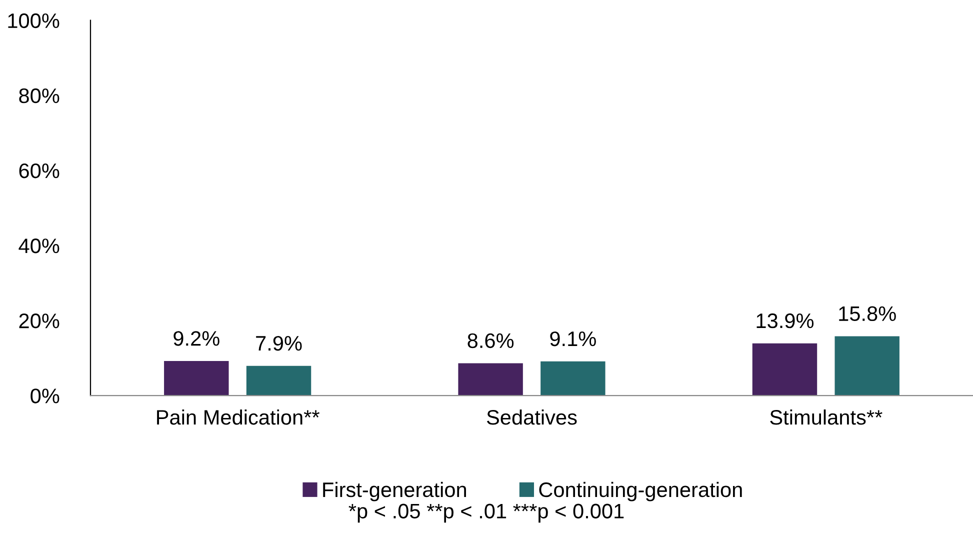  What do you see at coordinates (45, 396) in the screenshot?
I see `y-tick-label: 0%` at bounding box center [45, 396].